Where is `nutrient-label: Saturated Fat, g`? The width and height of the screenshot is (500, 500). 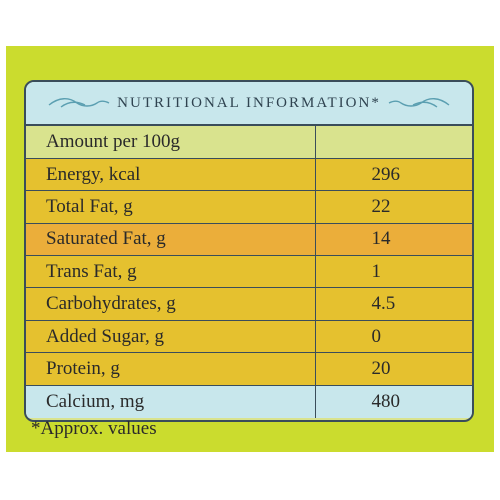
nutrient-label: Saturated Fat, g is located at coordinates (171, 240).